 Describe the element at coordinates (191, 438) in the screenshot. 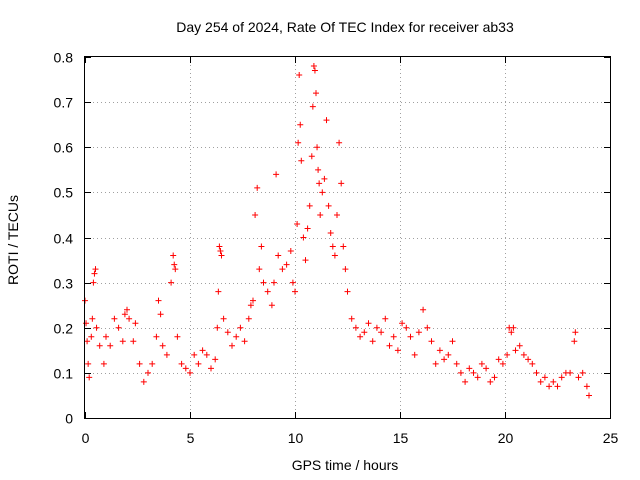

I see `x-tick-label: 5` at that location.